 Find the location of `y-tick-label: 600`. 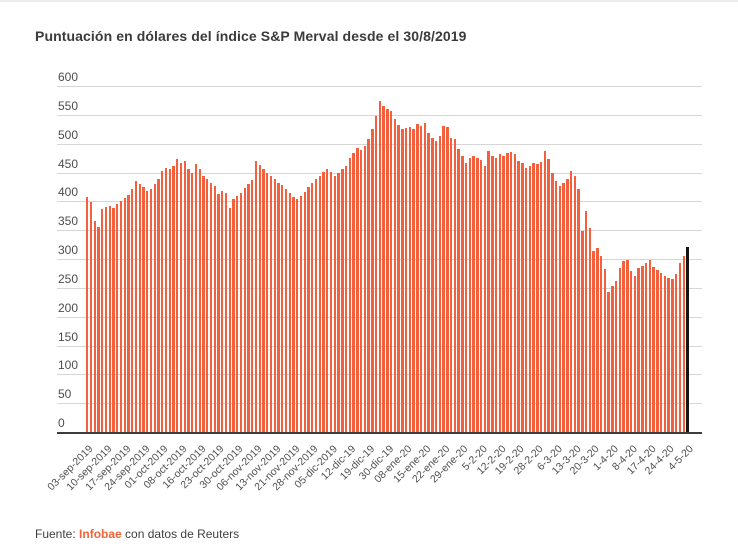

y-tick-label: 600 is located at coordinates (68, 77).